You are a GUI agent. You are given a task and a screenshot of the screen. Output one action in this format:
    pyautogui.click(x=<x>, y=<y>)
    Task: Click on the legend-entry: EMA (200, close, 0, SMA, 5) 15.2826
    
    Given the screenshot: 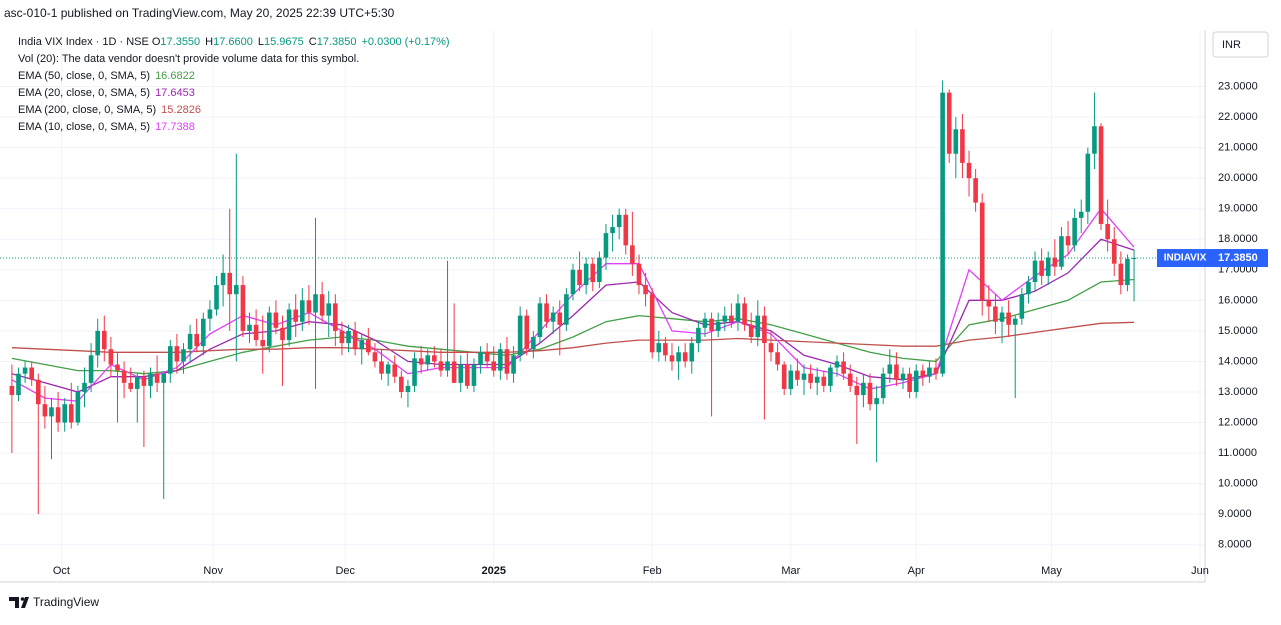 What is the action you would take?
    pyautogui.click(x=109, y=110)
    